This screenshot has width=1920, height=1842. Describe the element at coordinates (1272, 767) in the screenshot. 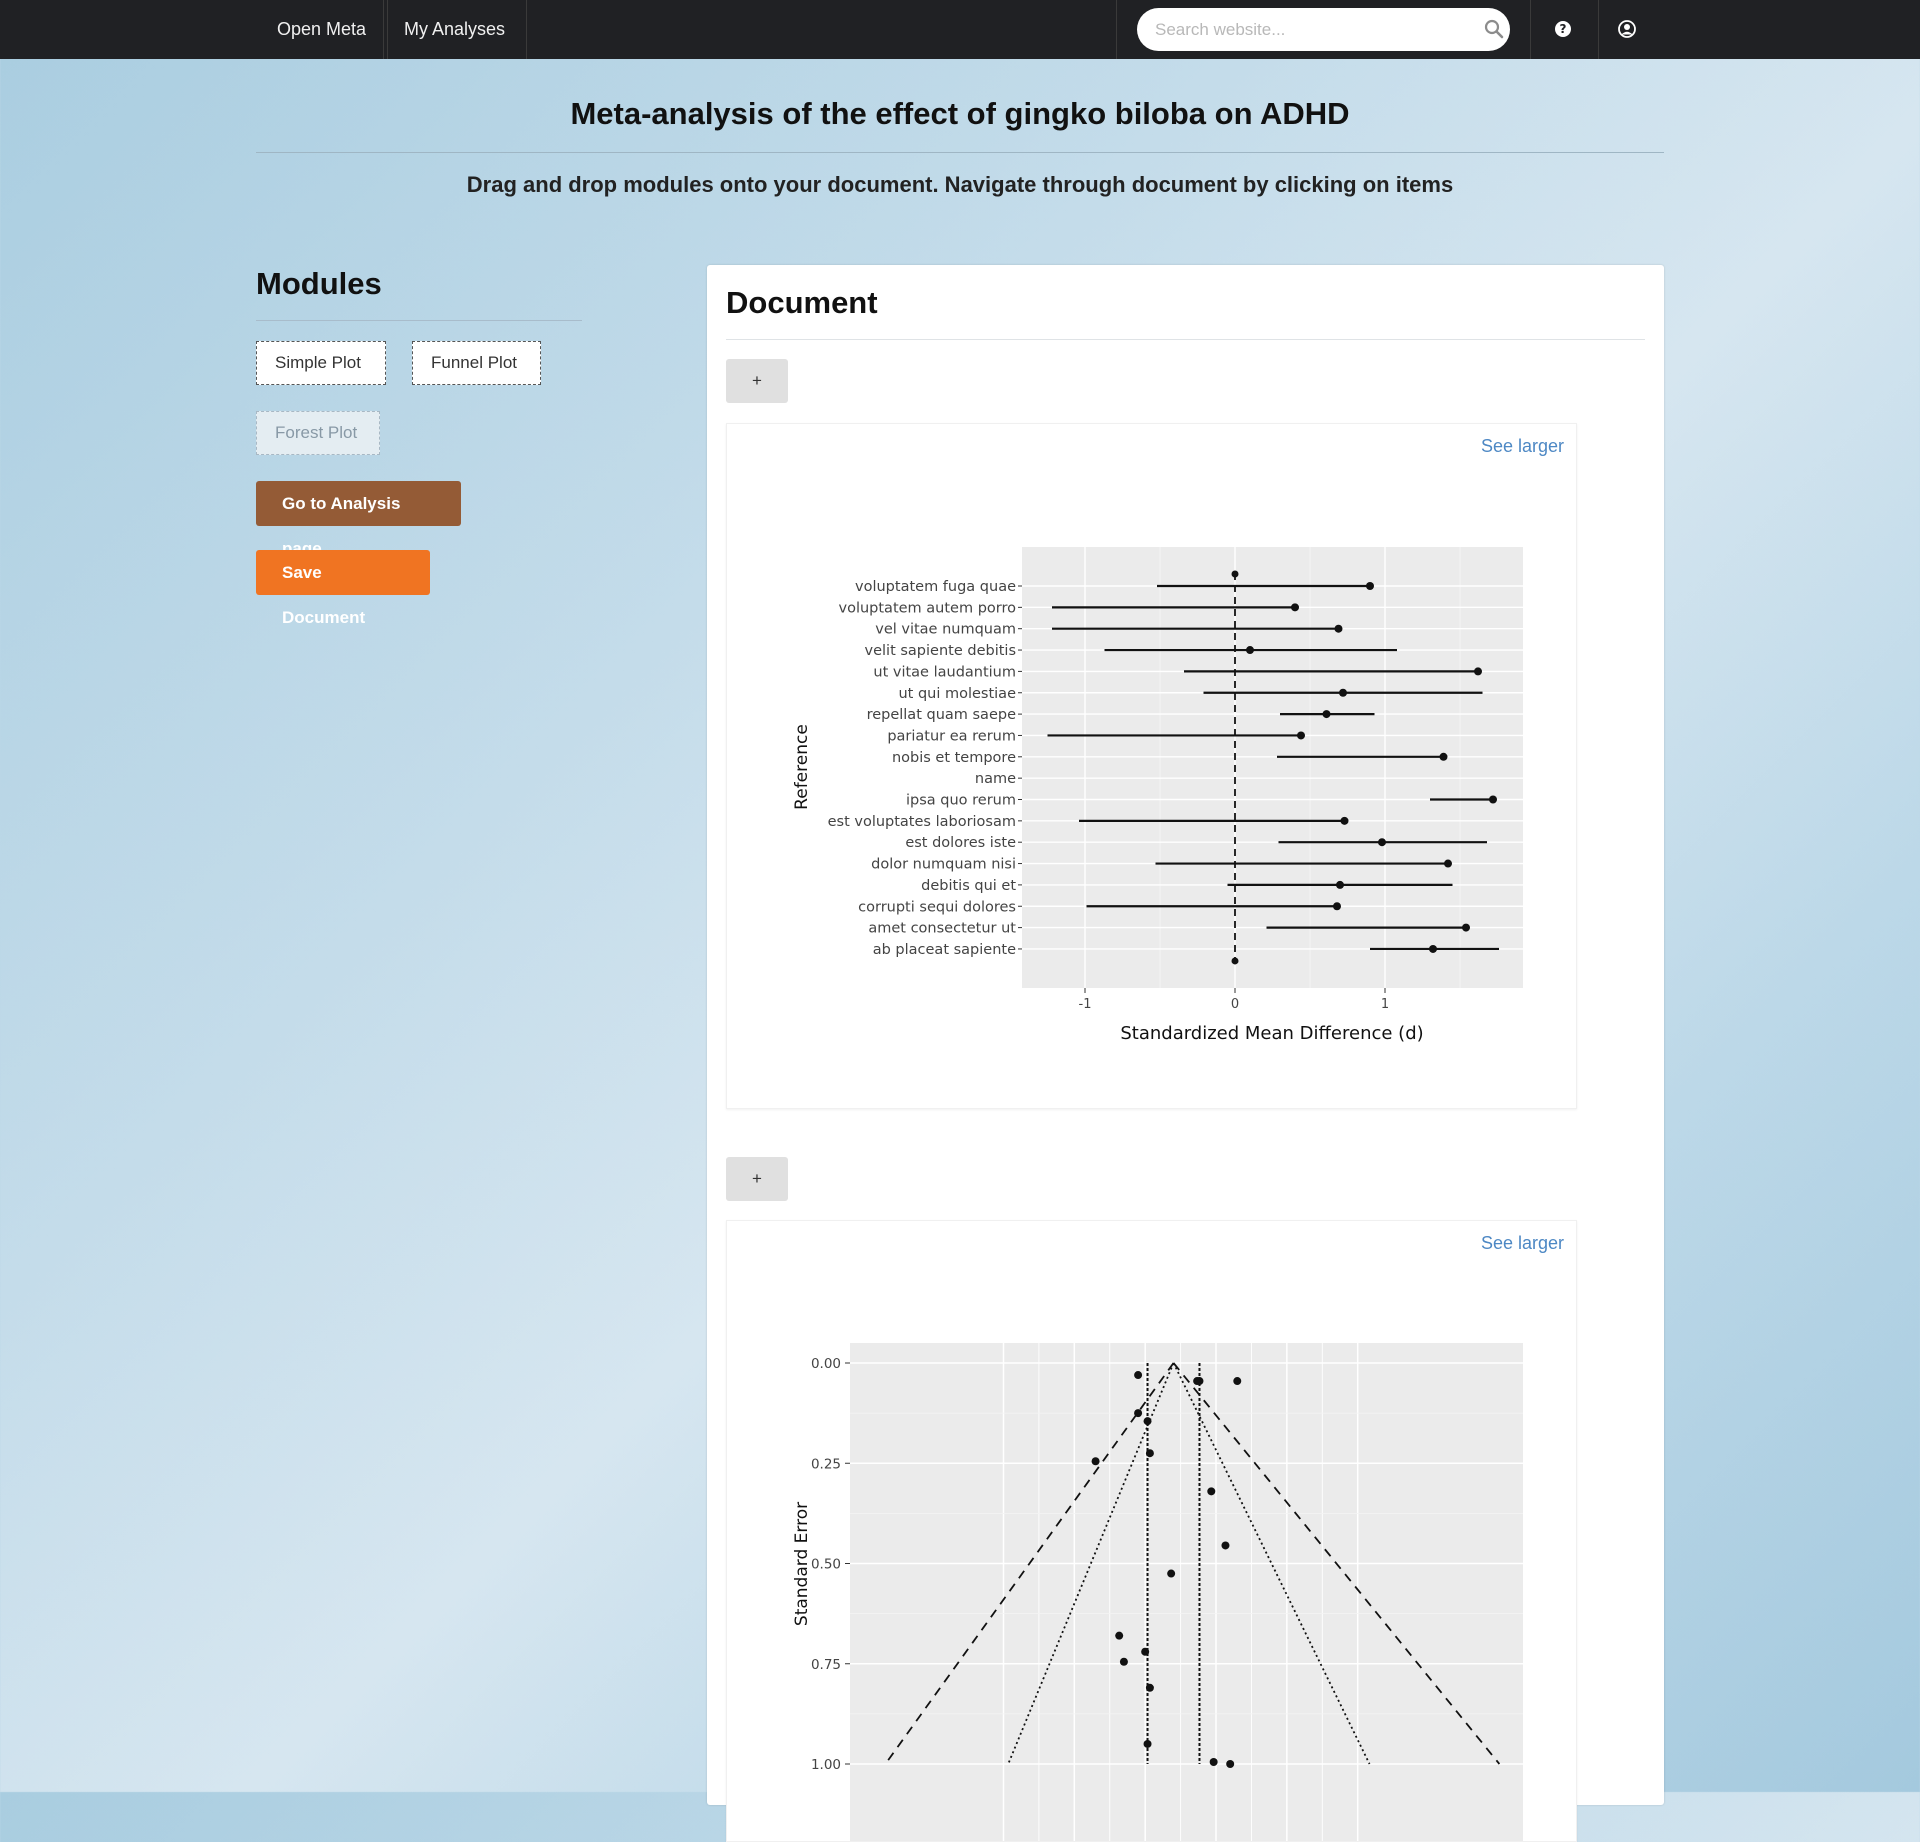

I see `forest-plot-panel` at that location.